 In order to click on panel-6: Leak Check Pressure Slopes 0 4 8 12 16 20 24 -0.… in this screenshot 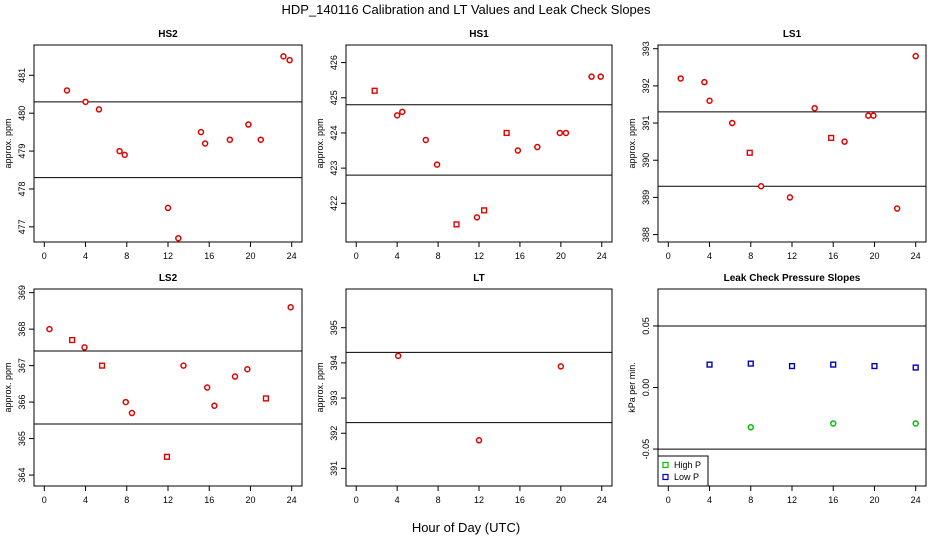, I will do `click(777, 389)`.